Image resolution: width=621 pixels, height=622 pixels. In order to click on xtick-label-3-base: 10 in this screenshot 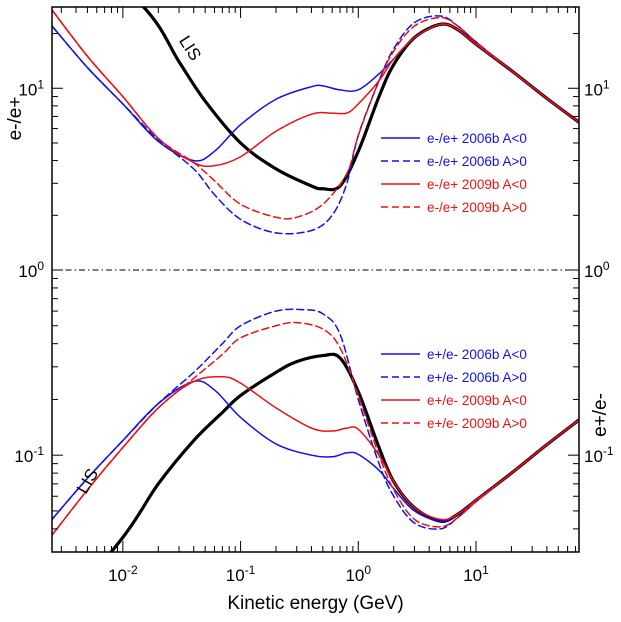, I will do `click(472, 575)`.